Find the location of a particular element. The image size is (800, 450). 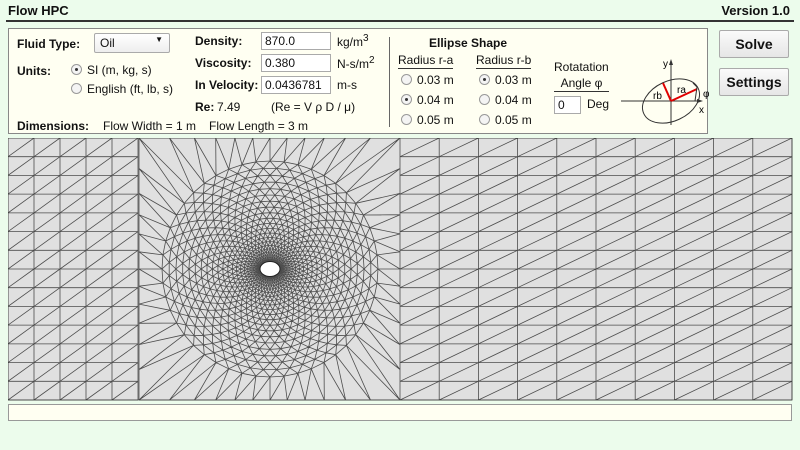

units-english-radio: English (ft, lb, s) is located at coordinates (122, 89).